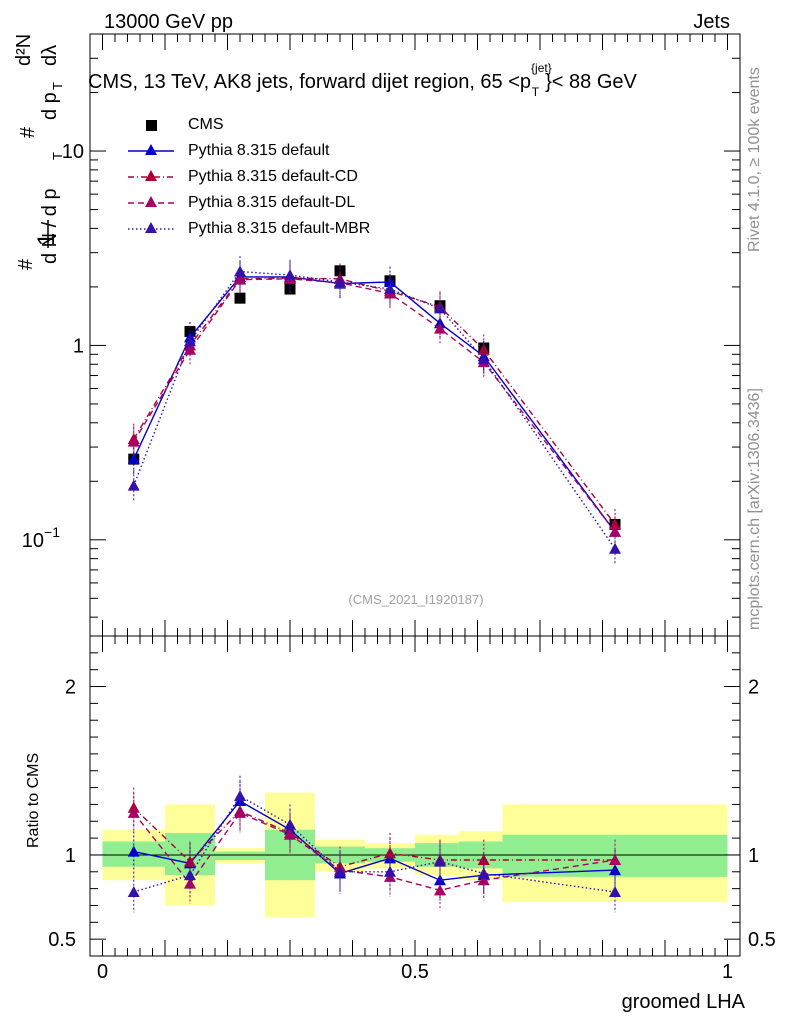 The height and width of the screenshot is (1024, 786). I want to click on title-end: }< 88 GeV, so click(591, 82).